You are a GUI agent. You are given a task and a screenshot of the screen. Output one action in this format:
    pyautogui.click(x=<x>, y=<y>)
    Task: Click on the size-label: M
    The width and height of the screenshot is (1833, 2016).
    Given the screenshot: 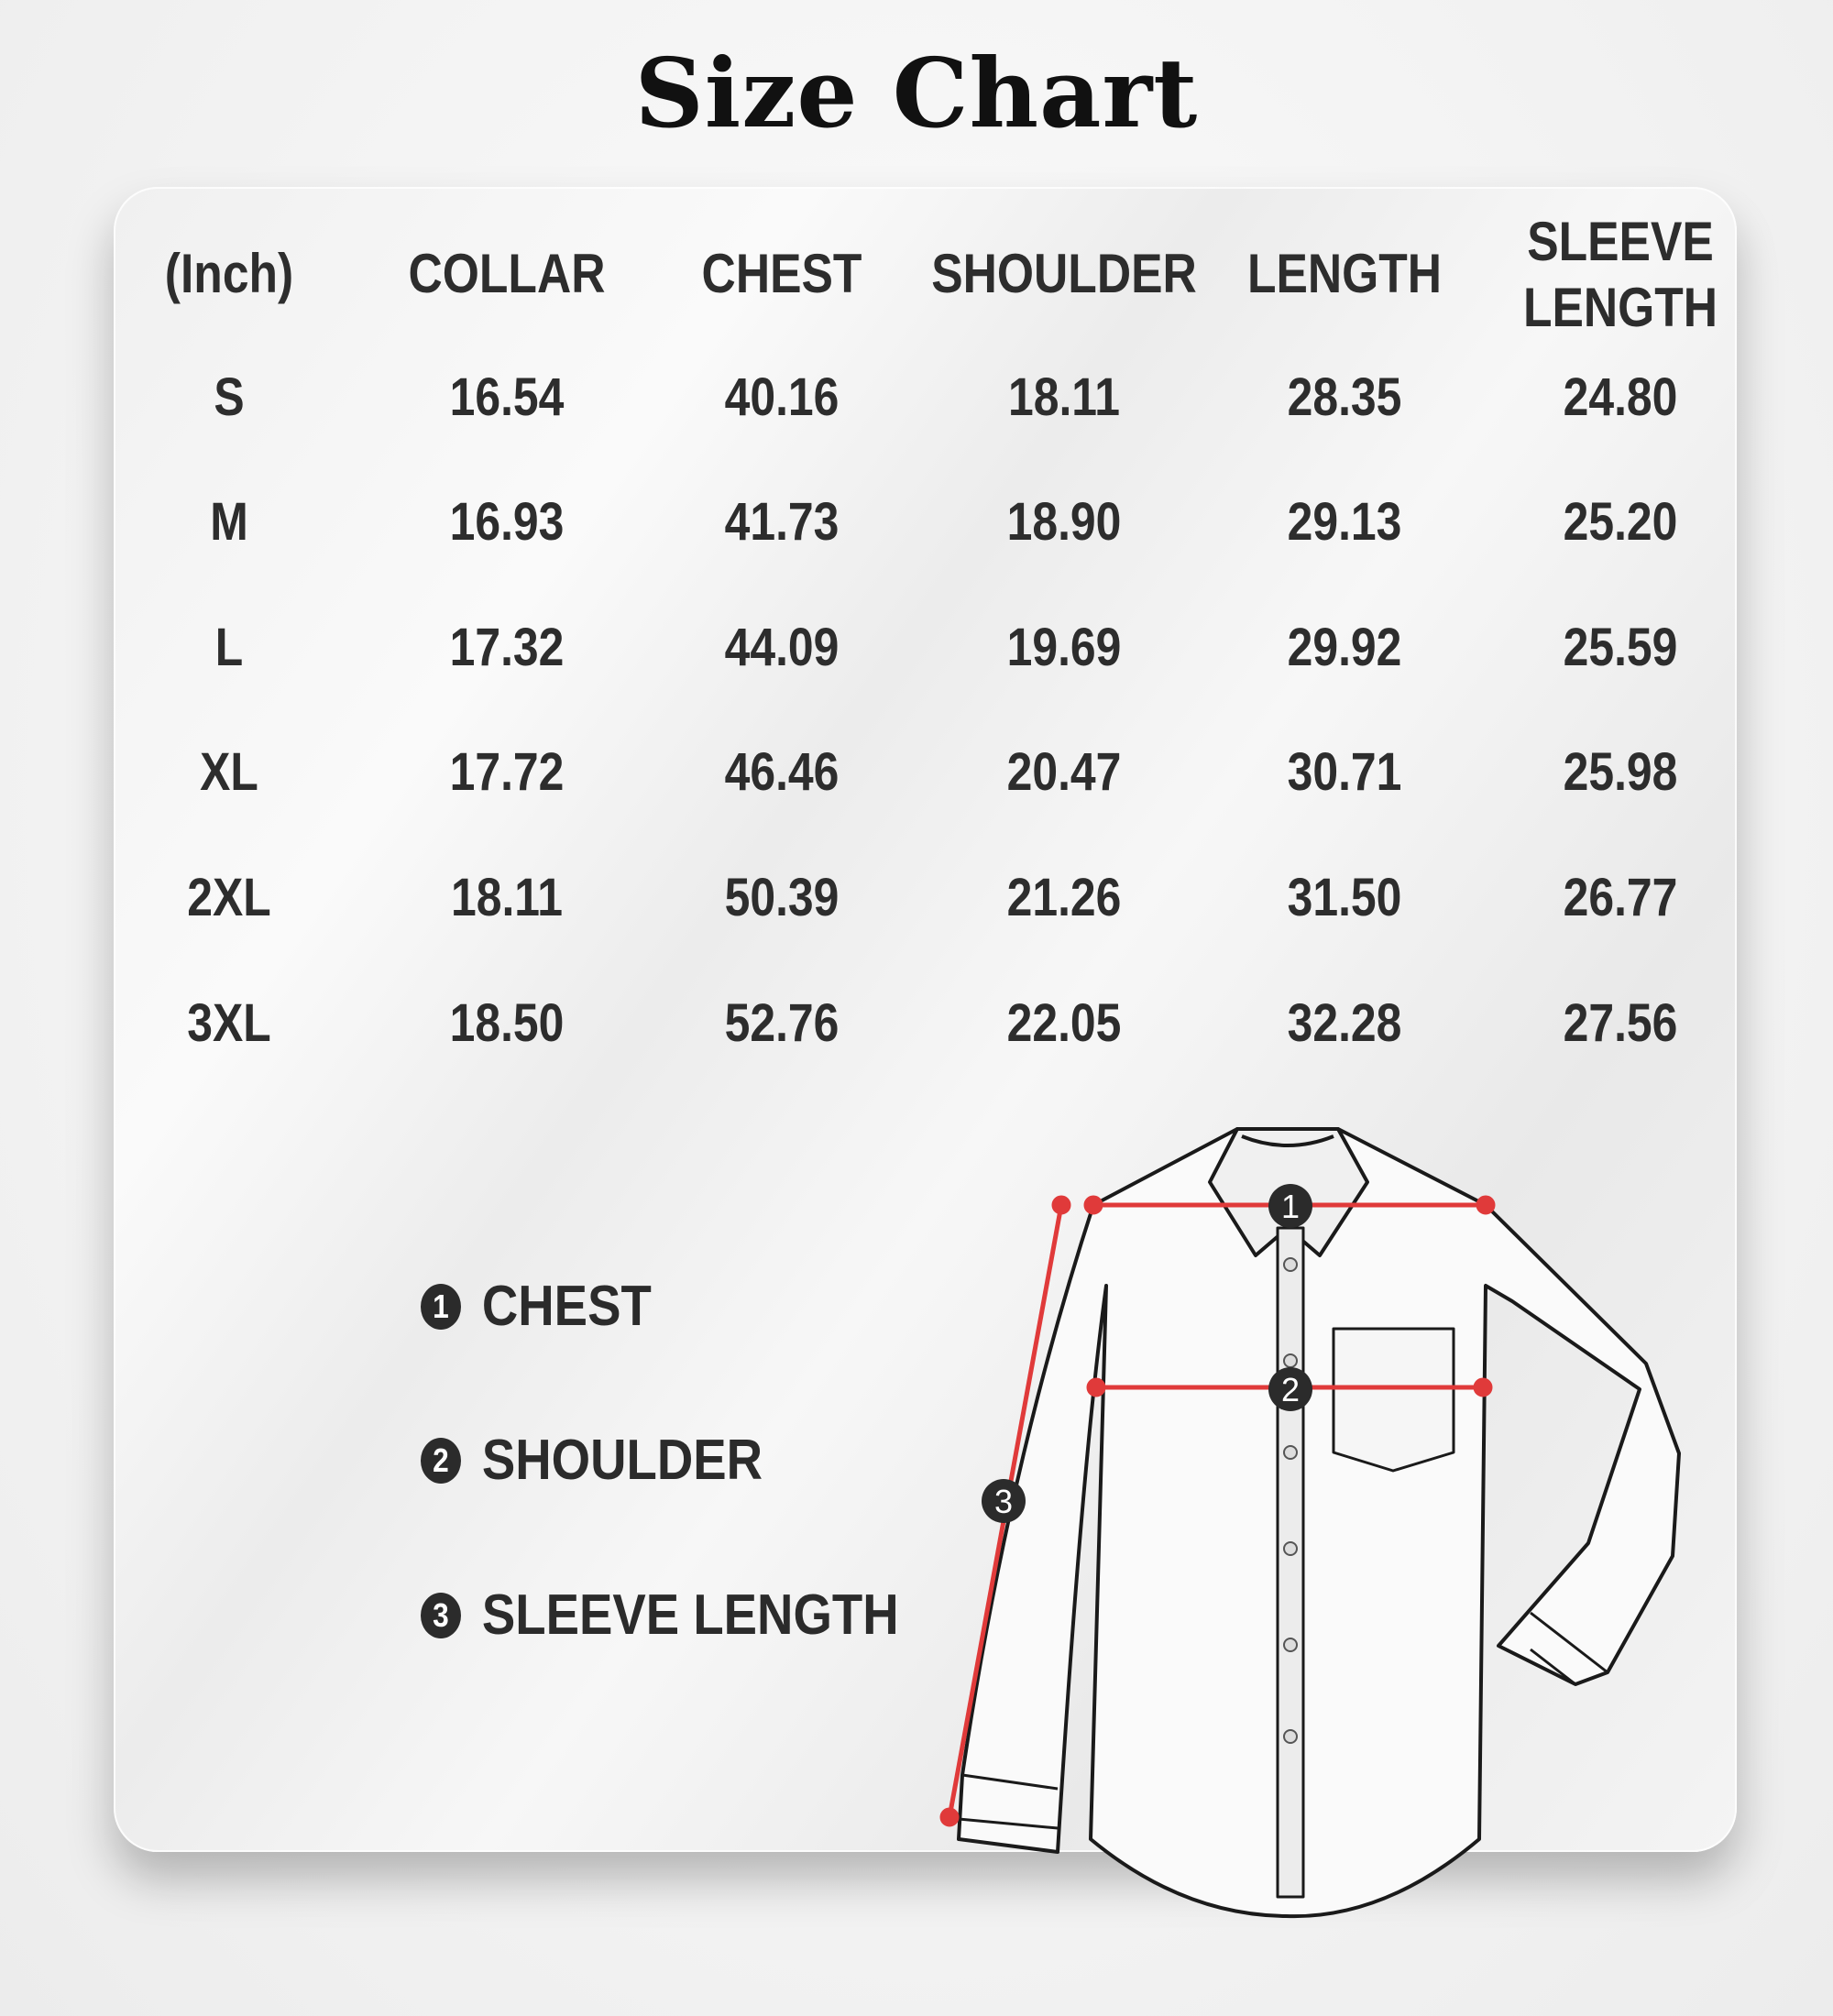 What is the action you would take?
    pyautogui.click(x=229, y=522)
    